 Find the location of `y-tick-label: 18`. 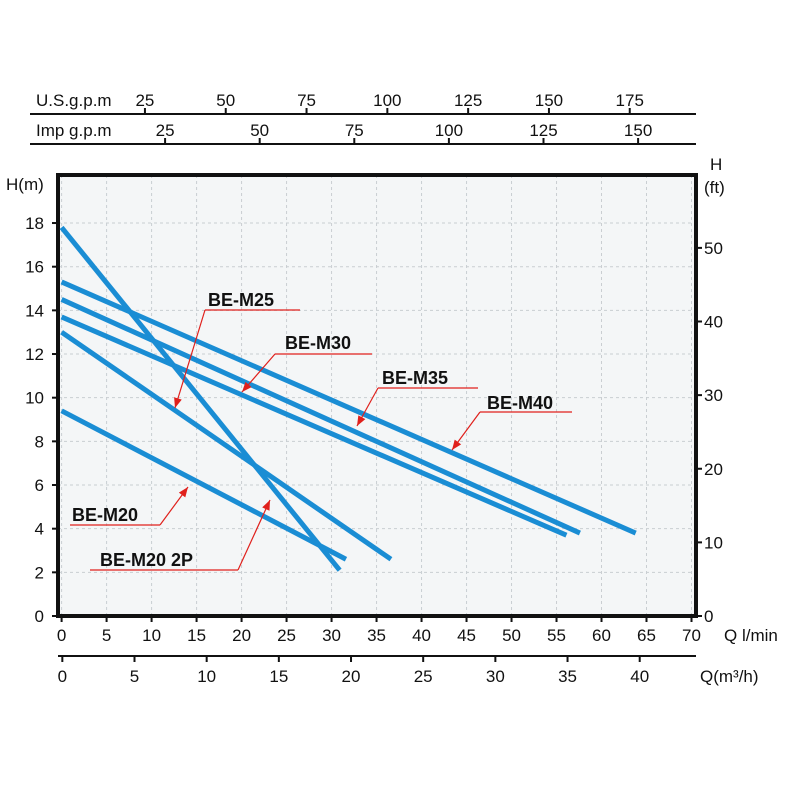

y-tick-label: 18 is located at coordinates (34, 223).